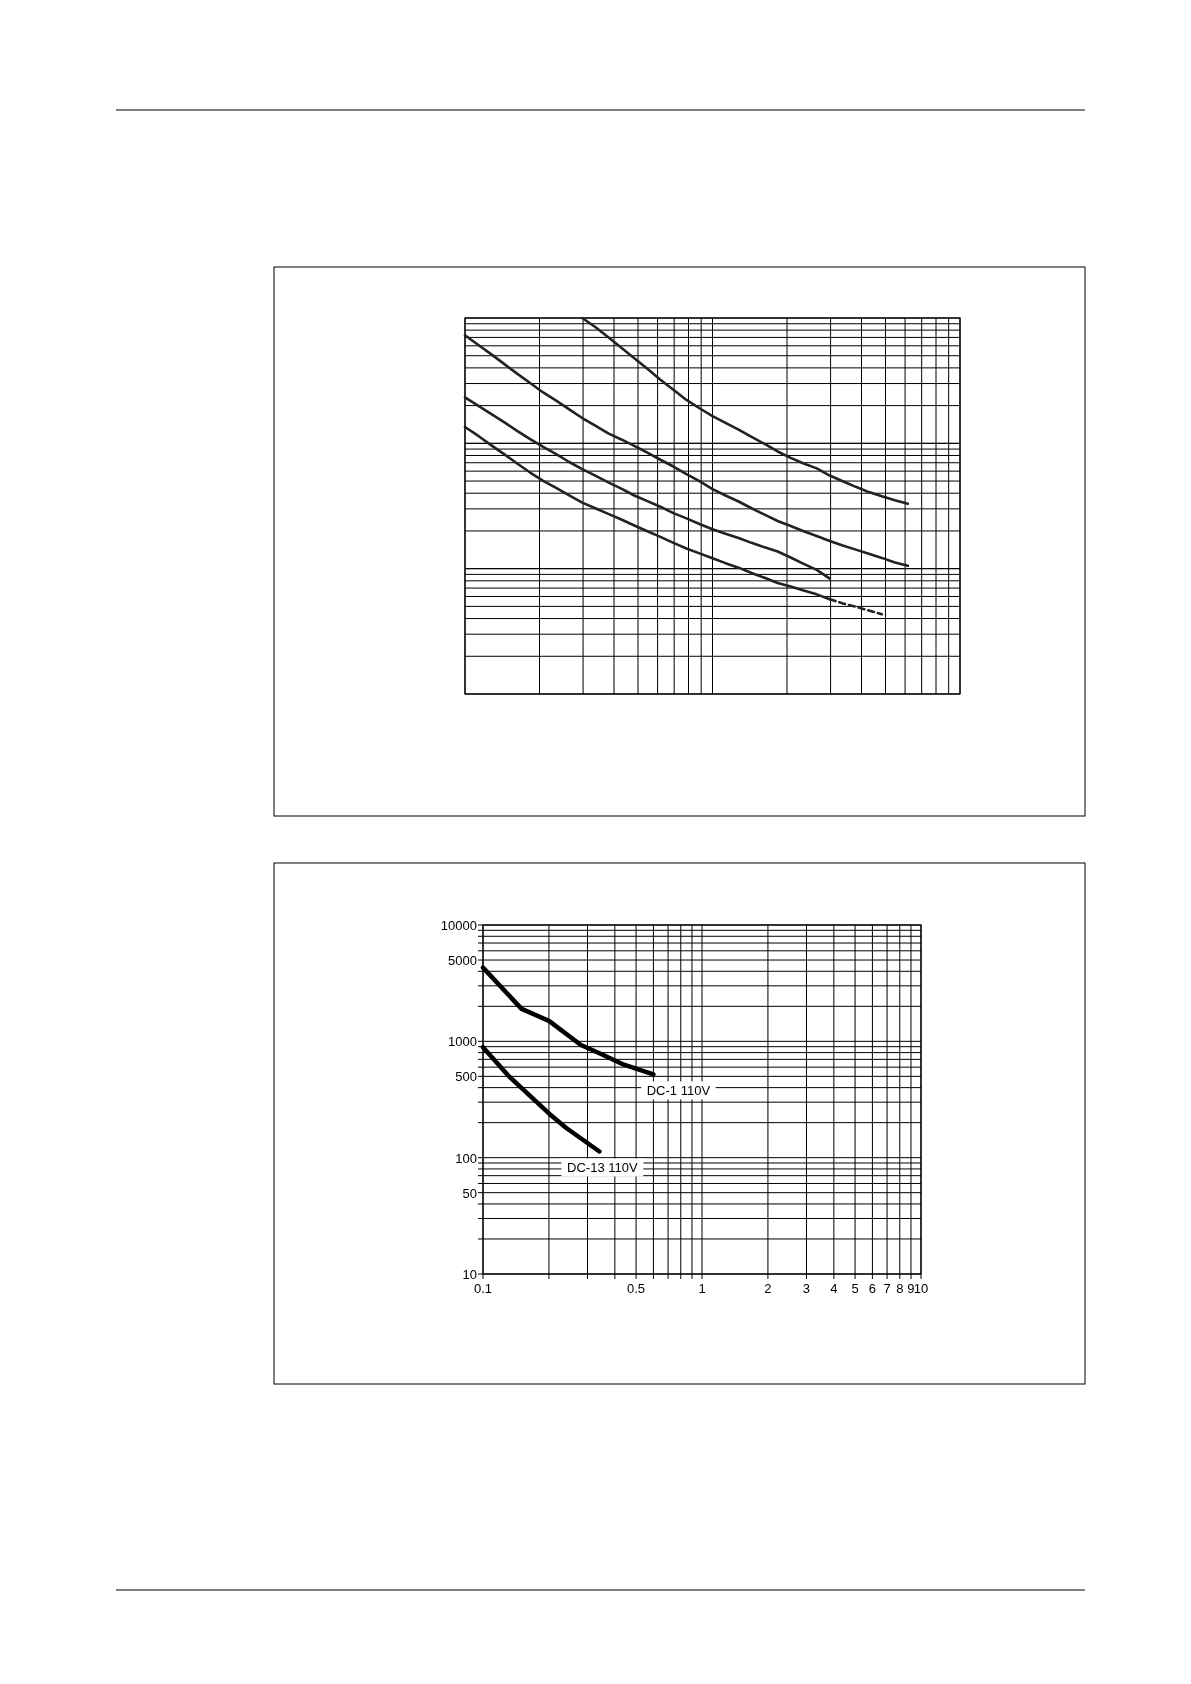 The width and height of the screenshot is (1191, 1684). I want to click on x-tick-label: 6, so click(872, 1288).